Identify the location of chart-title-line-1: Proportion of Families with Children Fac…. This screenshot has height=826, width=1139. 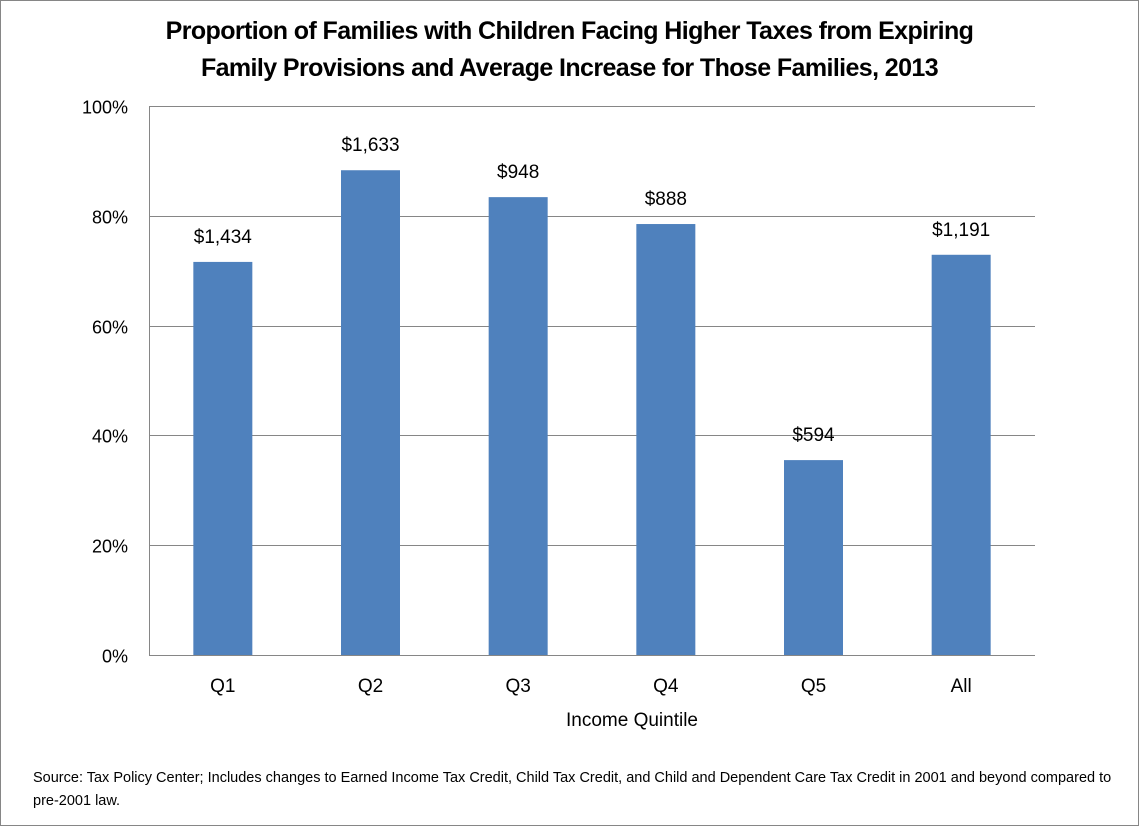
(569, 31).